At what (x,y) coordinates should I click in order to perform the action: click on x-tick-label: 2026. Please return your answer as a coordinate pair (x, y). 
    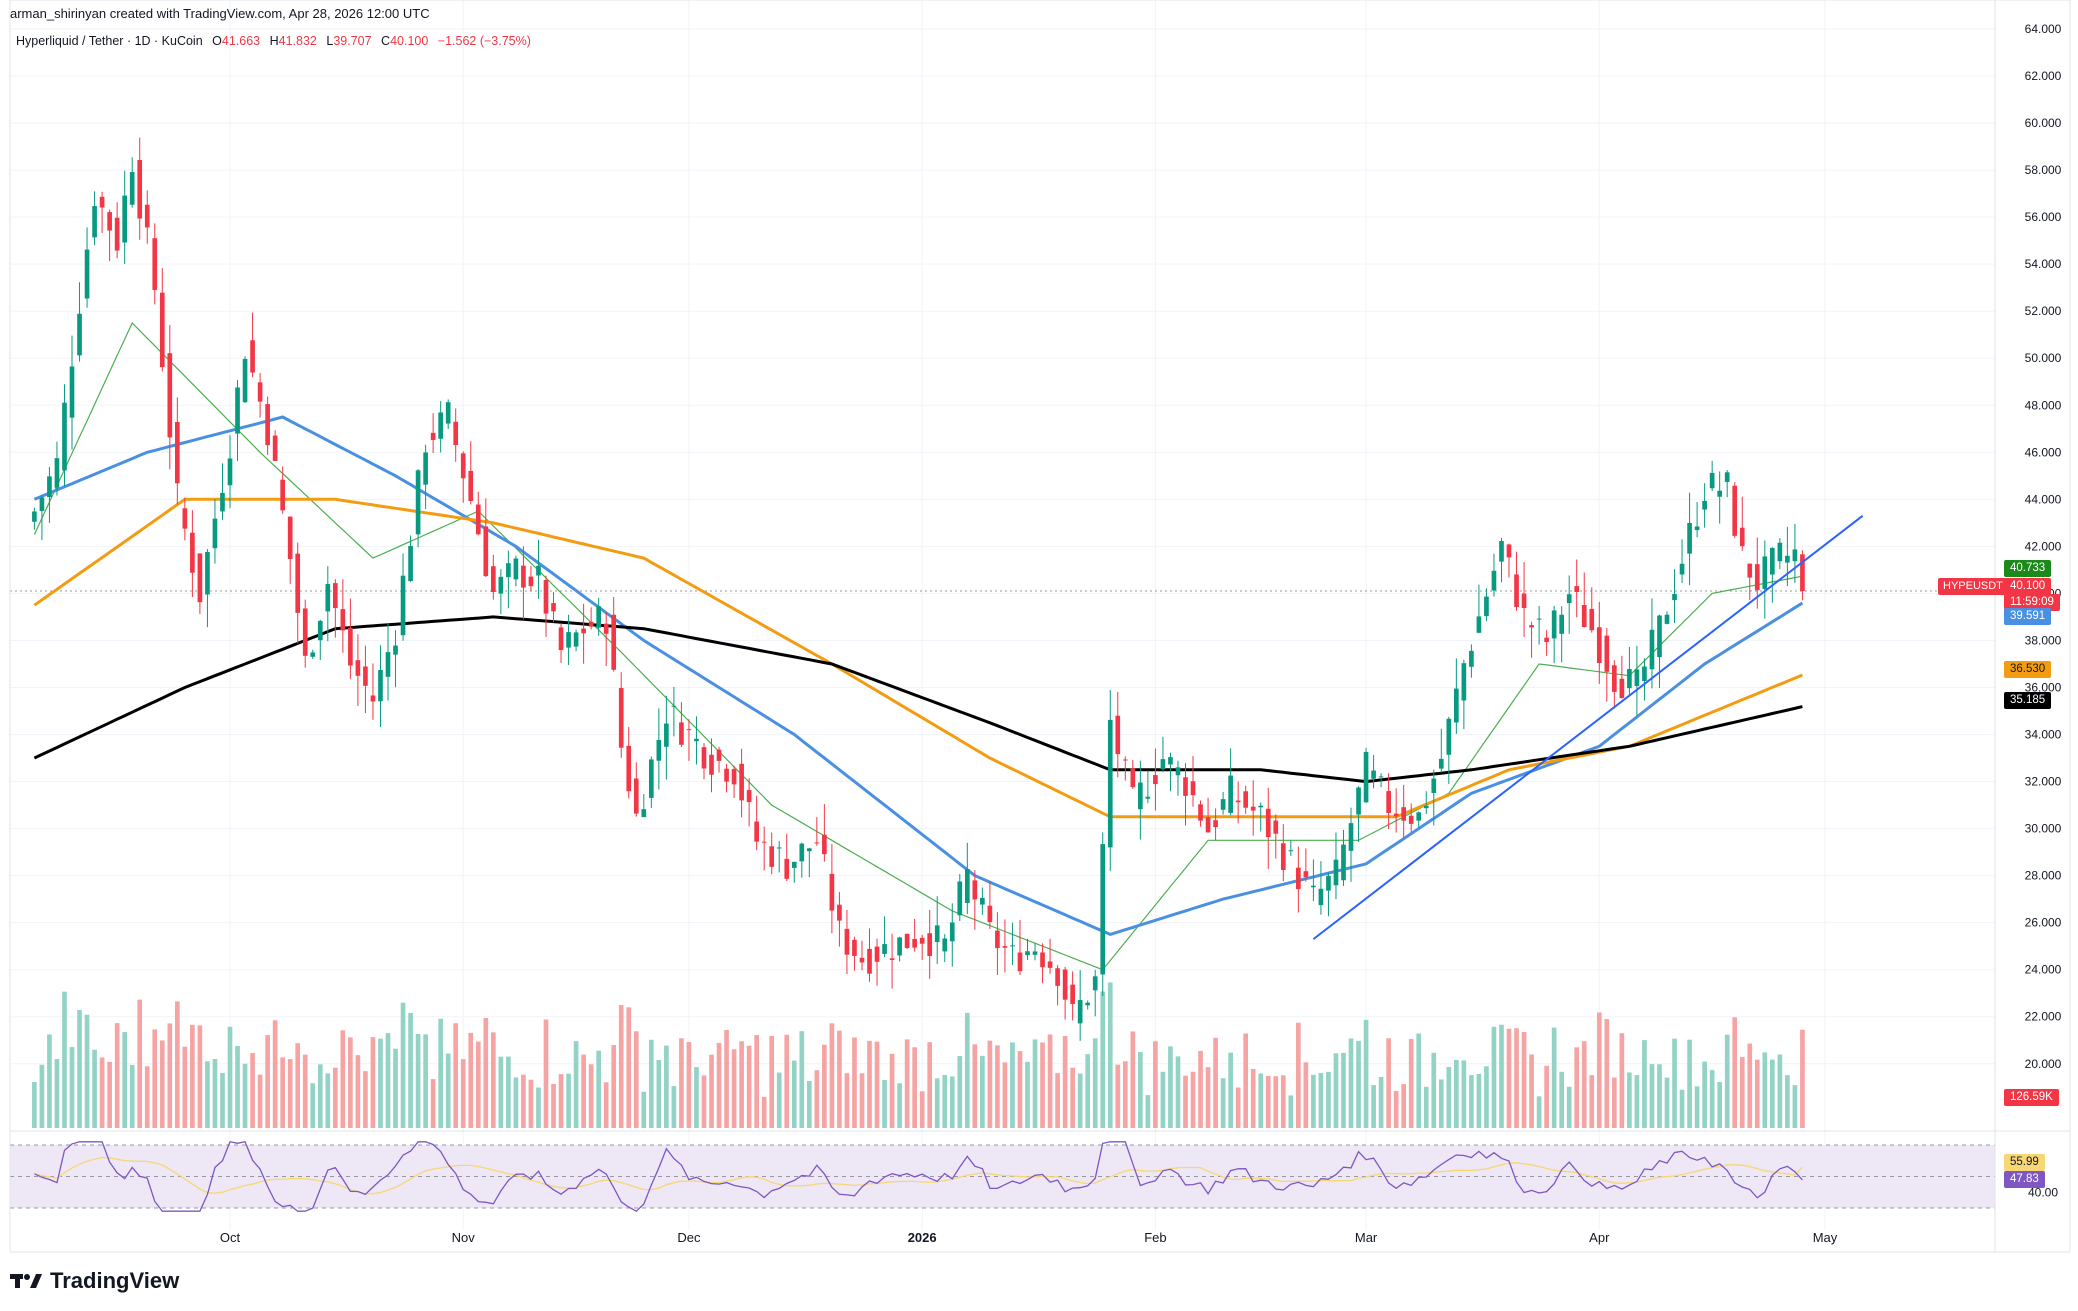
    Looking at the image, I should click on (922, 1237).